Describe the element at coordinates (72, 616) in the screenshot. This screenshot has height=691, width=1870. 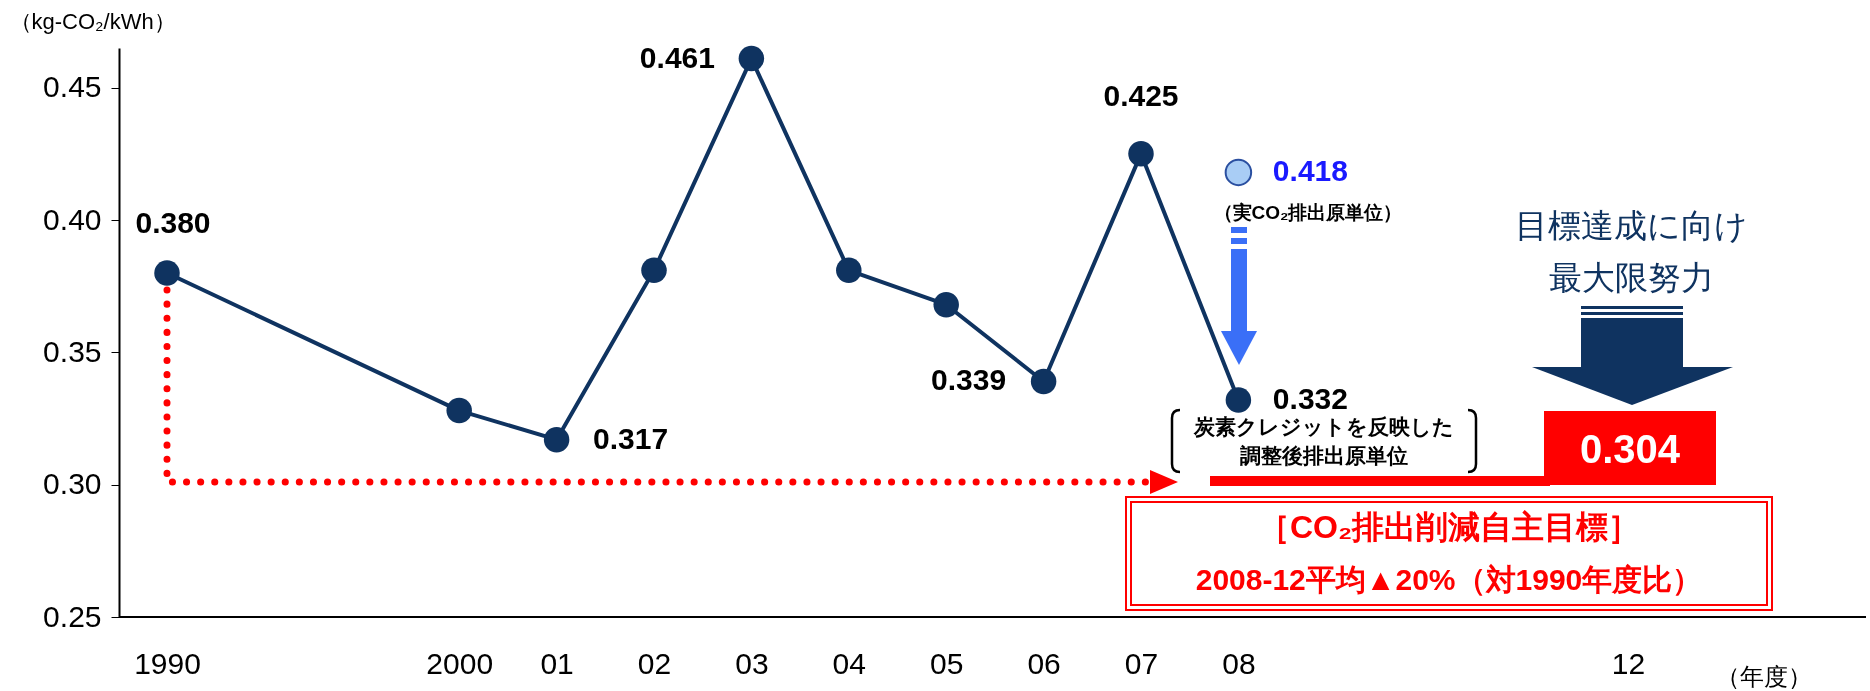
I see `y-tick-label: 0.25` at that location.